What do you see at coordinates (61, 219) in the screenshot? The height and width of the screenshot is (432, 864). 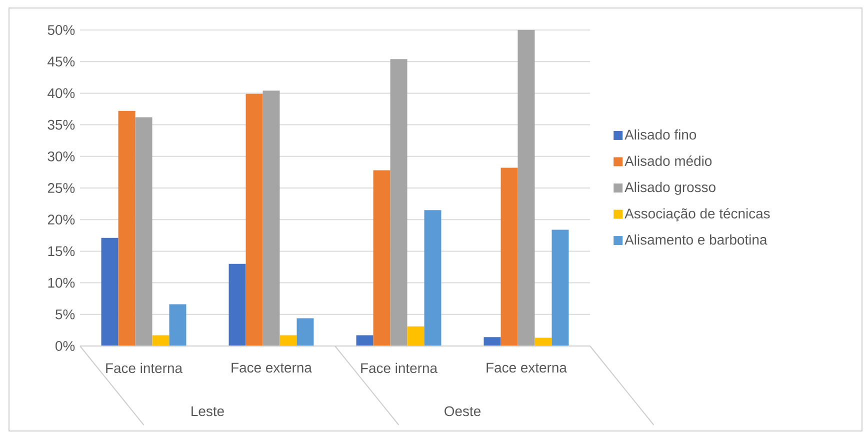 I see `y-tick-label: 20%` at bounding box center [61, 219].